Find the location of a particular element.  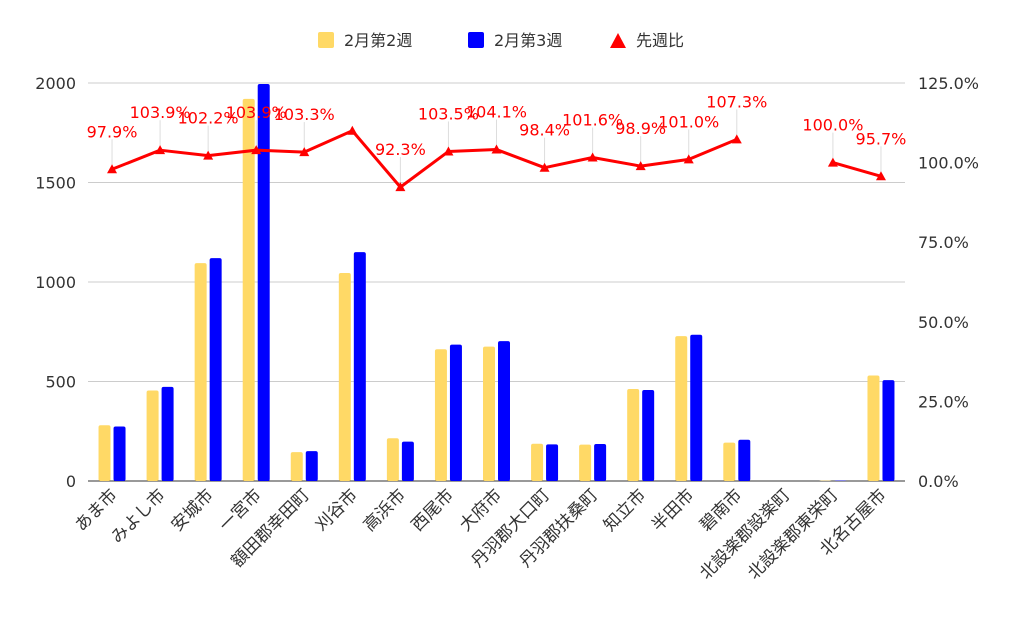

legend-label: 2月第3週 is located at coordinates (528, 40).